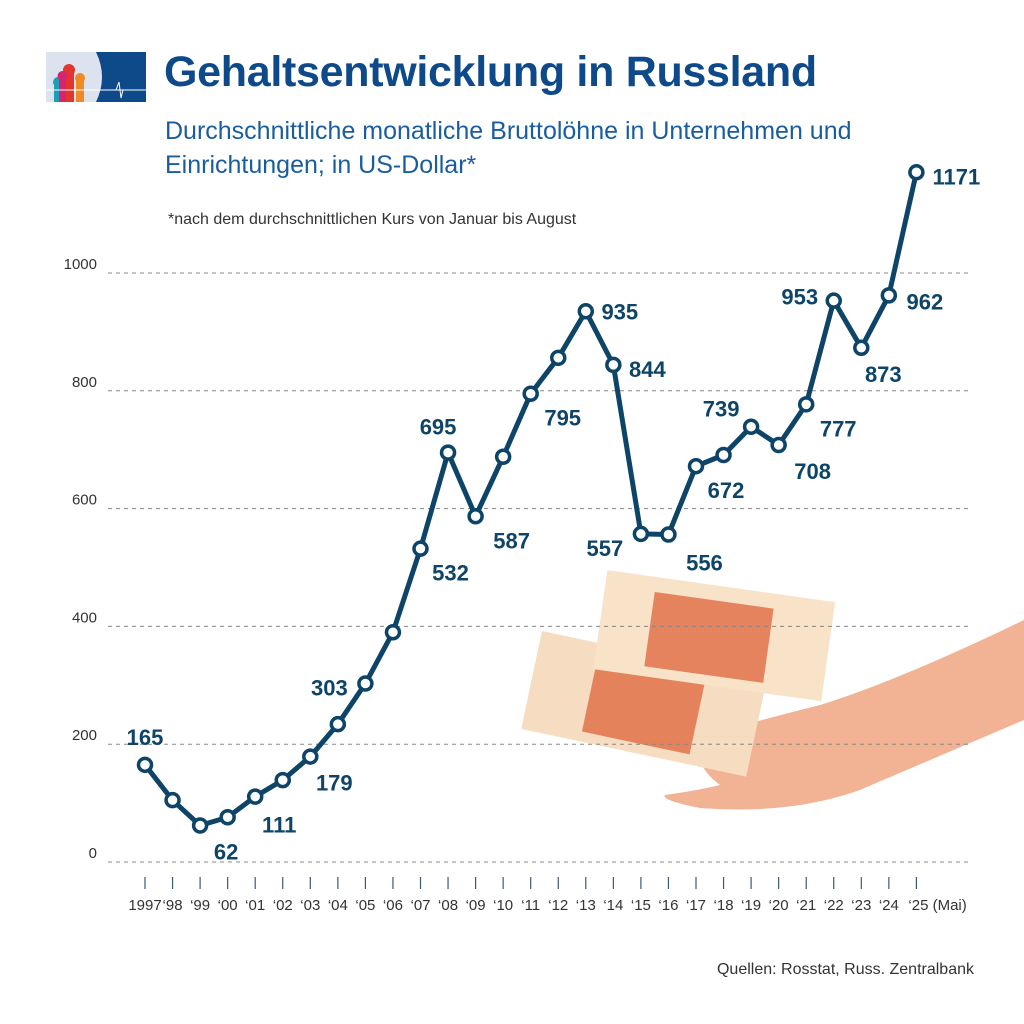  What do you see at coordinates (806, 905) in the screenshot?
I see `x-tick-label: ‘21` at bounding box center [806, 905].